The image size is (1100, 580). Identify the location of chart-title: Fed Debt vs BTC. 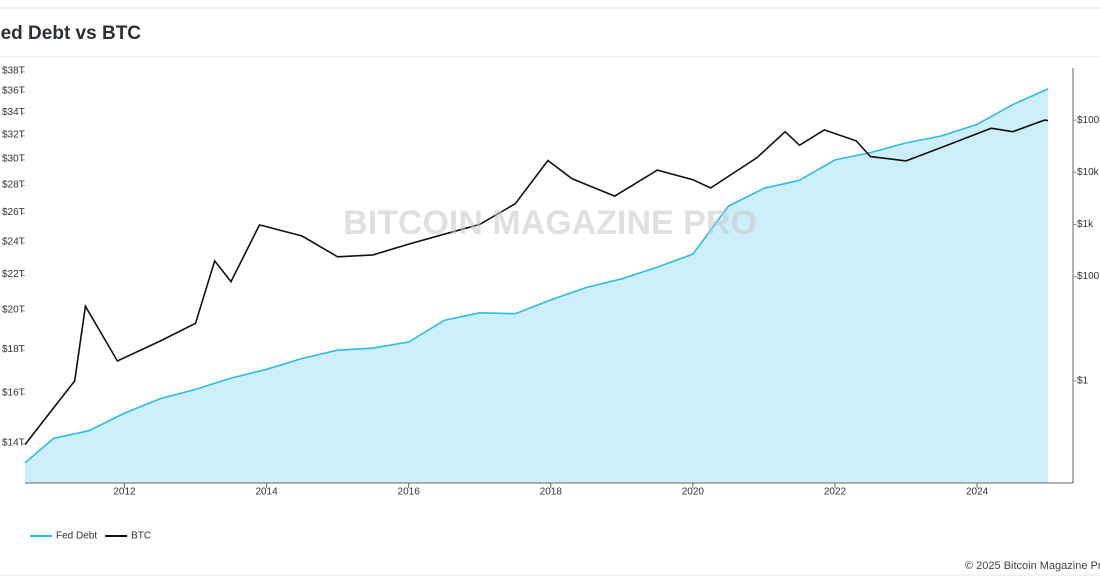
(70, 33).